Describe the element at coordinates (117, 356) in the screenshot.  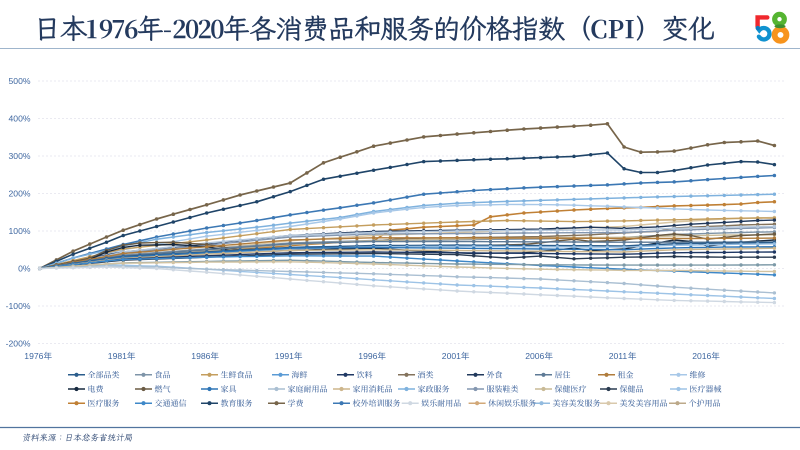
I see `svg-text: 1981` at that location.